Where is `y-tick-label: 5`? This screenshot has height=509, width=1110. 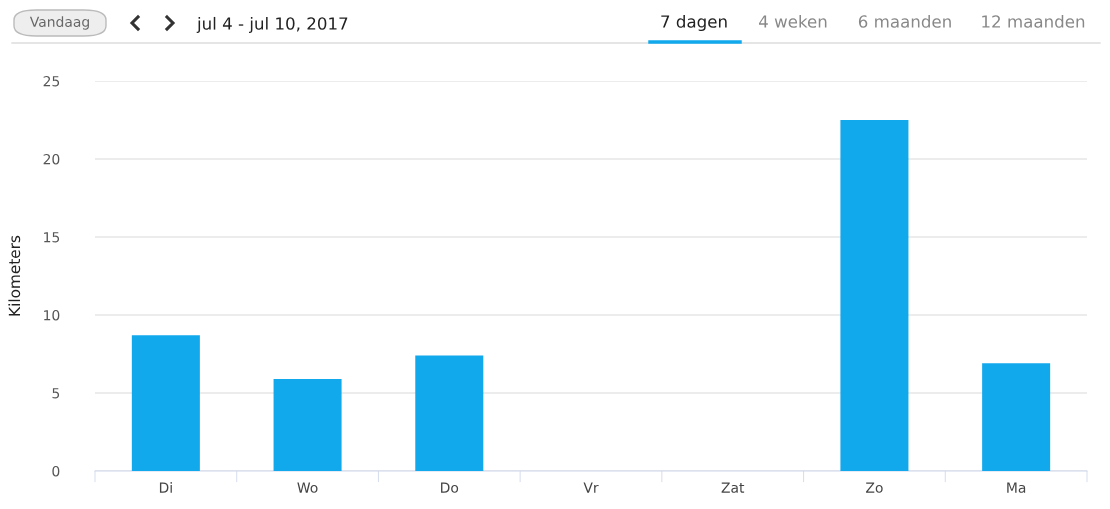 y-tick-label: 5 is located at coordinates (56, 393).